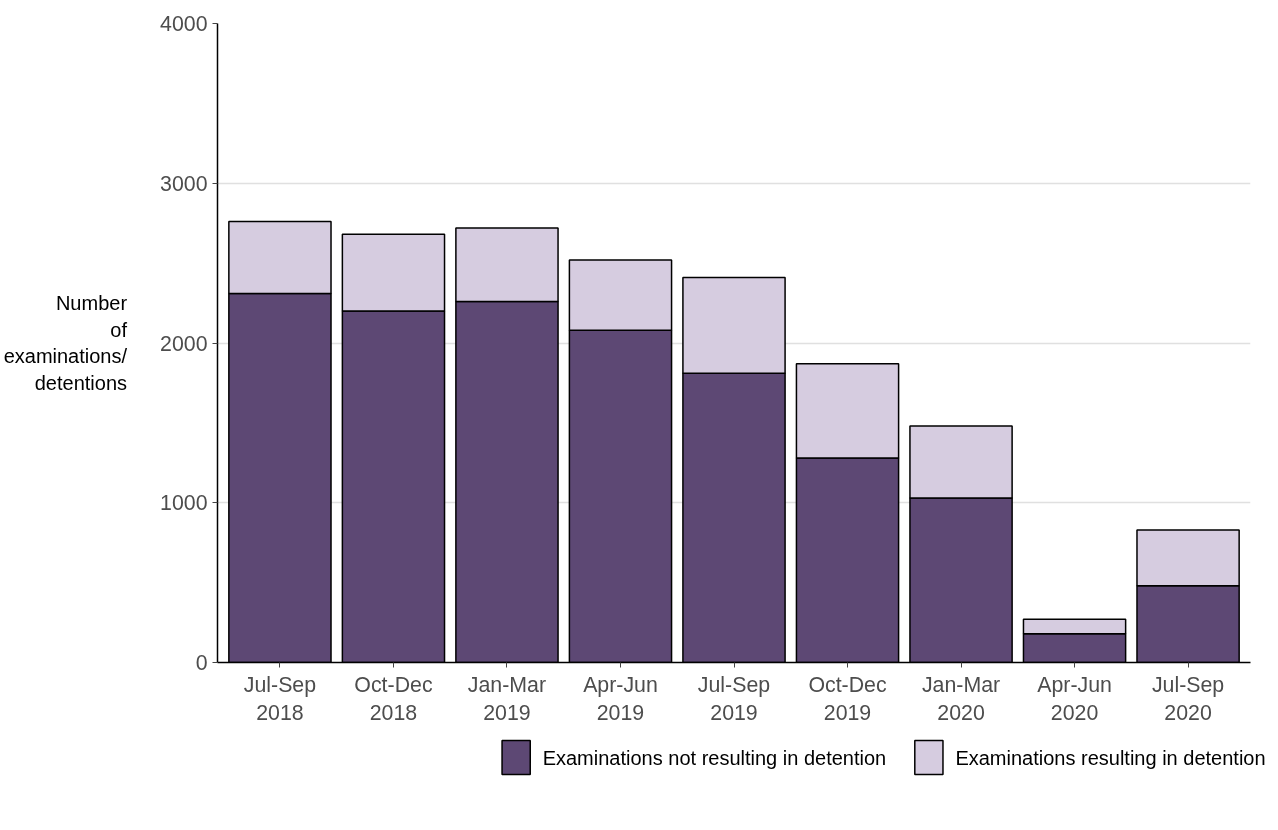 The image size is (1278, 830). I want to click on legend-label: Examinations resulting in detention, so click(1110, 757).